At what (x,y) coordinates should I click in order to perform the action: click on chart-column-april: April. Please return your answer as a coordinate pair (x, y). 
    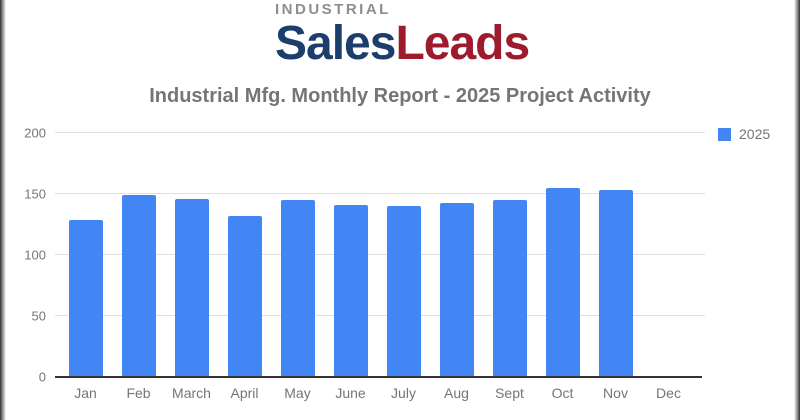
    Looking at the image, I should click on (244, 267).